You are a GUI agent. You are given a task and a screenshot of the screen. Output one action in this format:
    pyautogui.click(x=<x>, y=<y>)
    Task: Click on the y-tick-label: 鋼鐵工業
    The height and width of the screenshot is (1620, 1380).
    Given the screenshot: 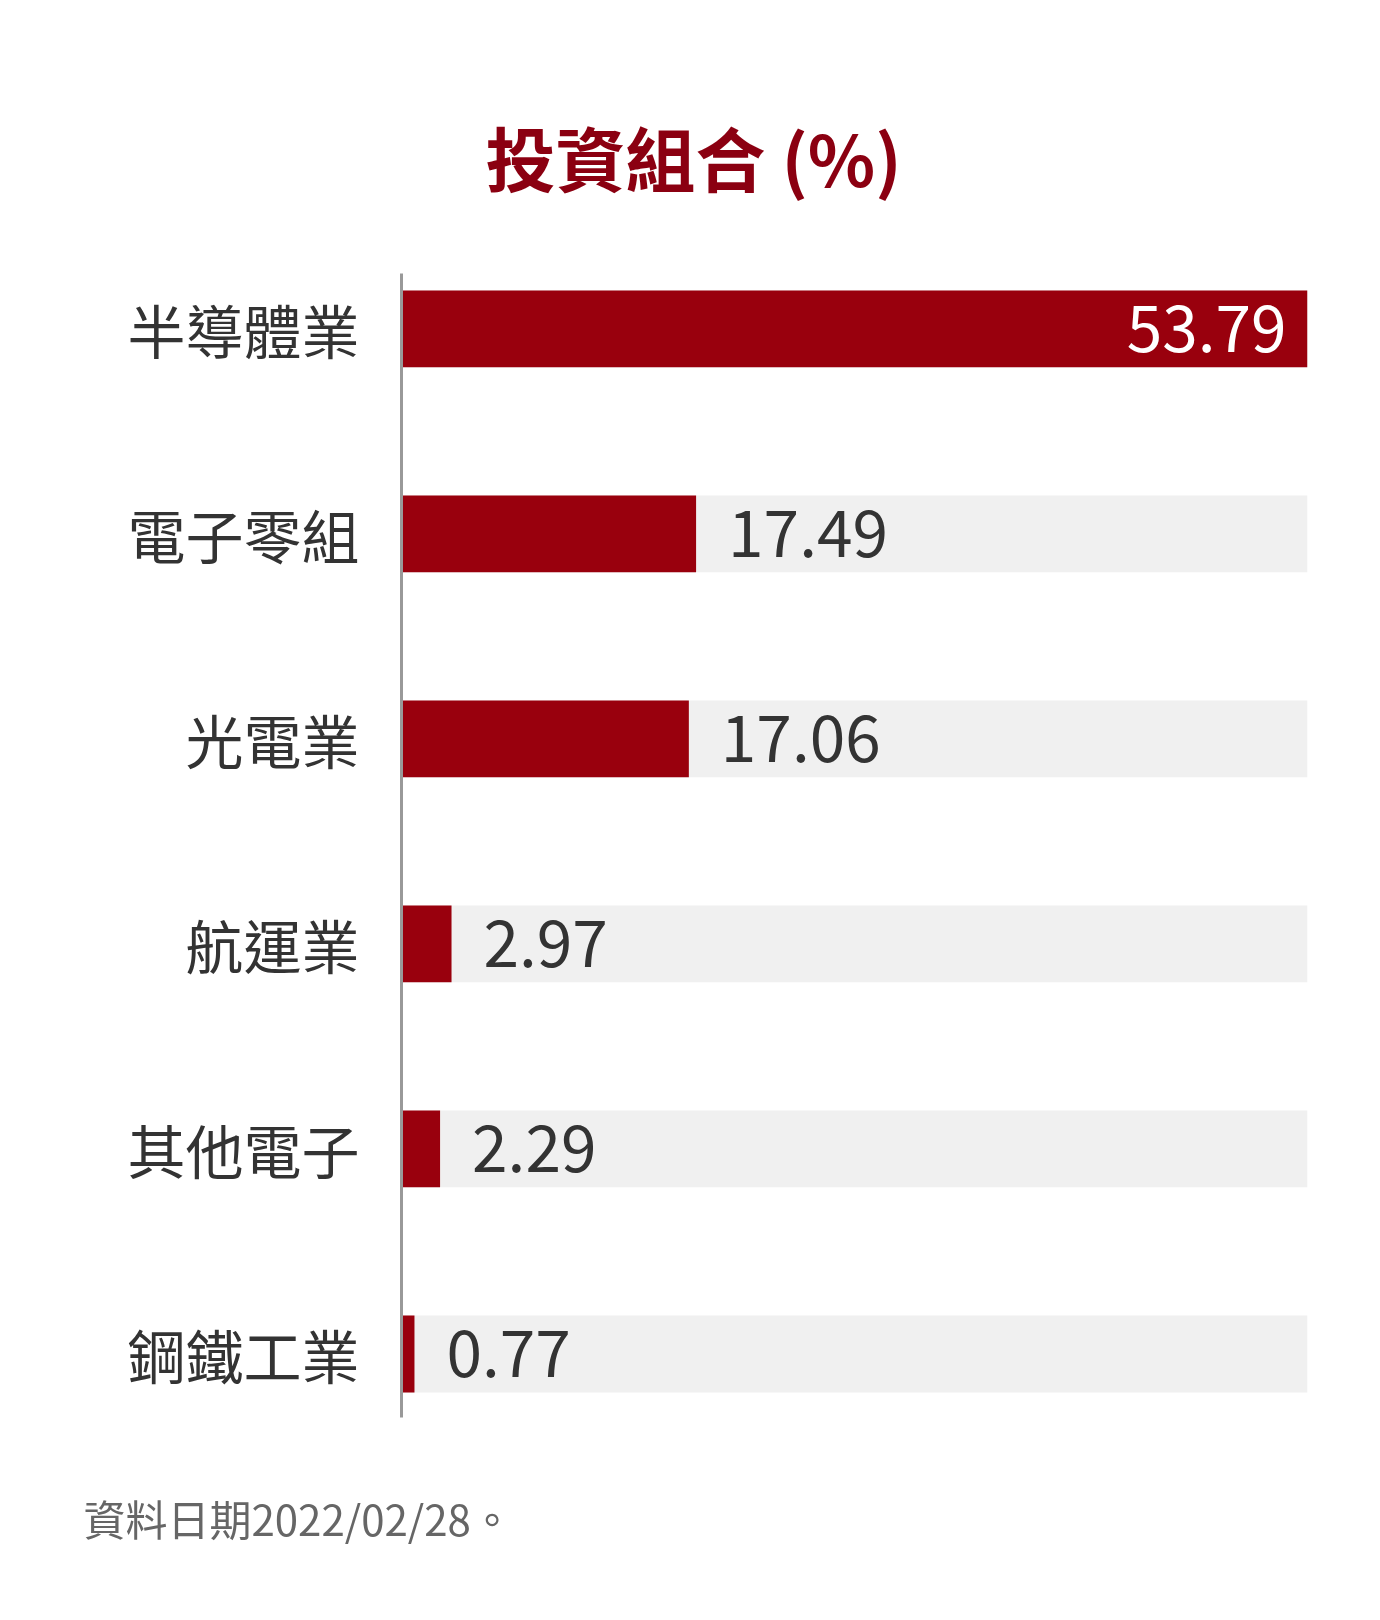 What is the action you would take?
    pyautogui.click(x=243, y=1353)
    